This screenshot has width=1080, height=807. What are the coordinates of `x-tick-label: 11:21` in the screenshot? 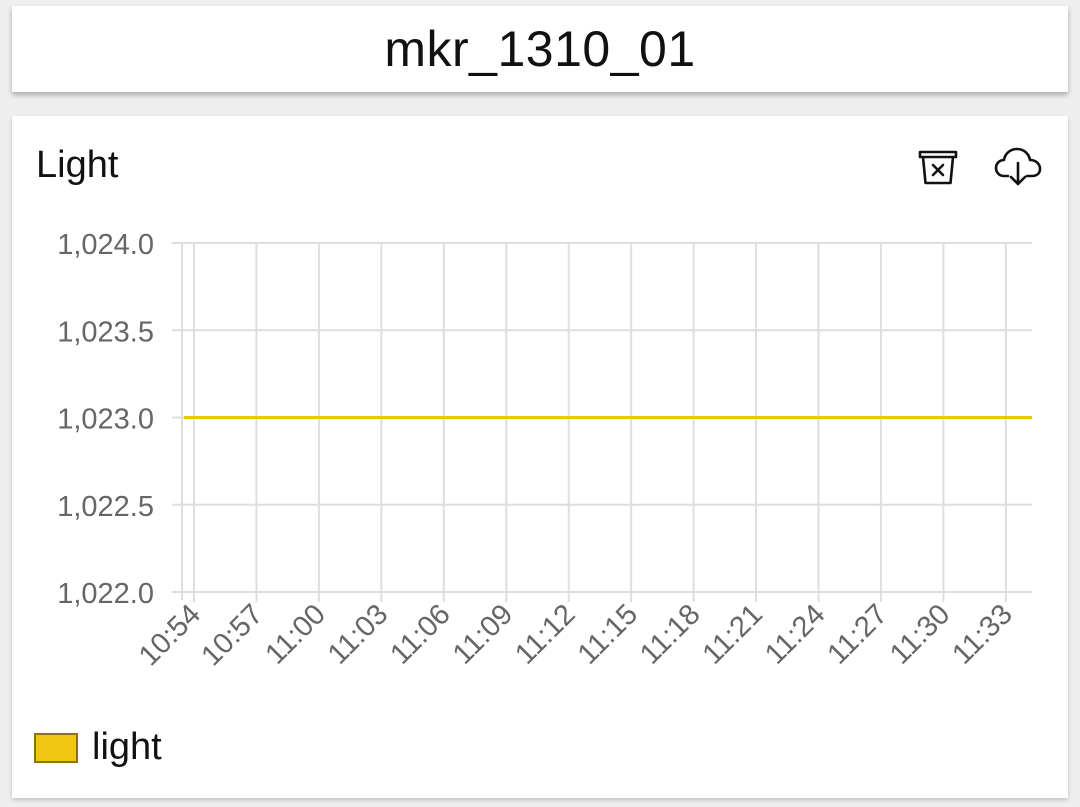 It's located at (733, 634).